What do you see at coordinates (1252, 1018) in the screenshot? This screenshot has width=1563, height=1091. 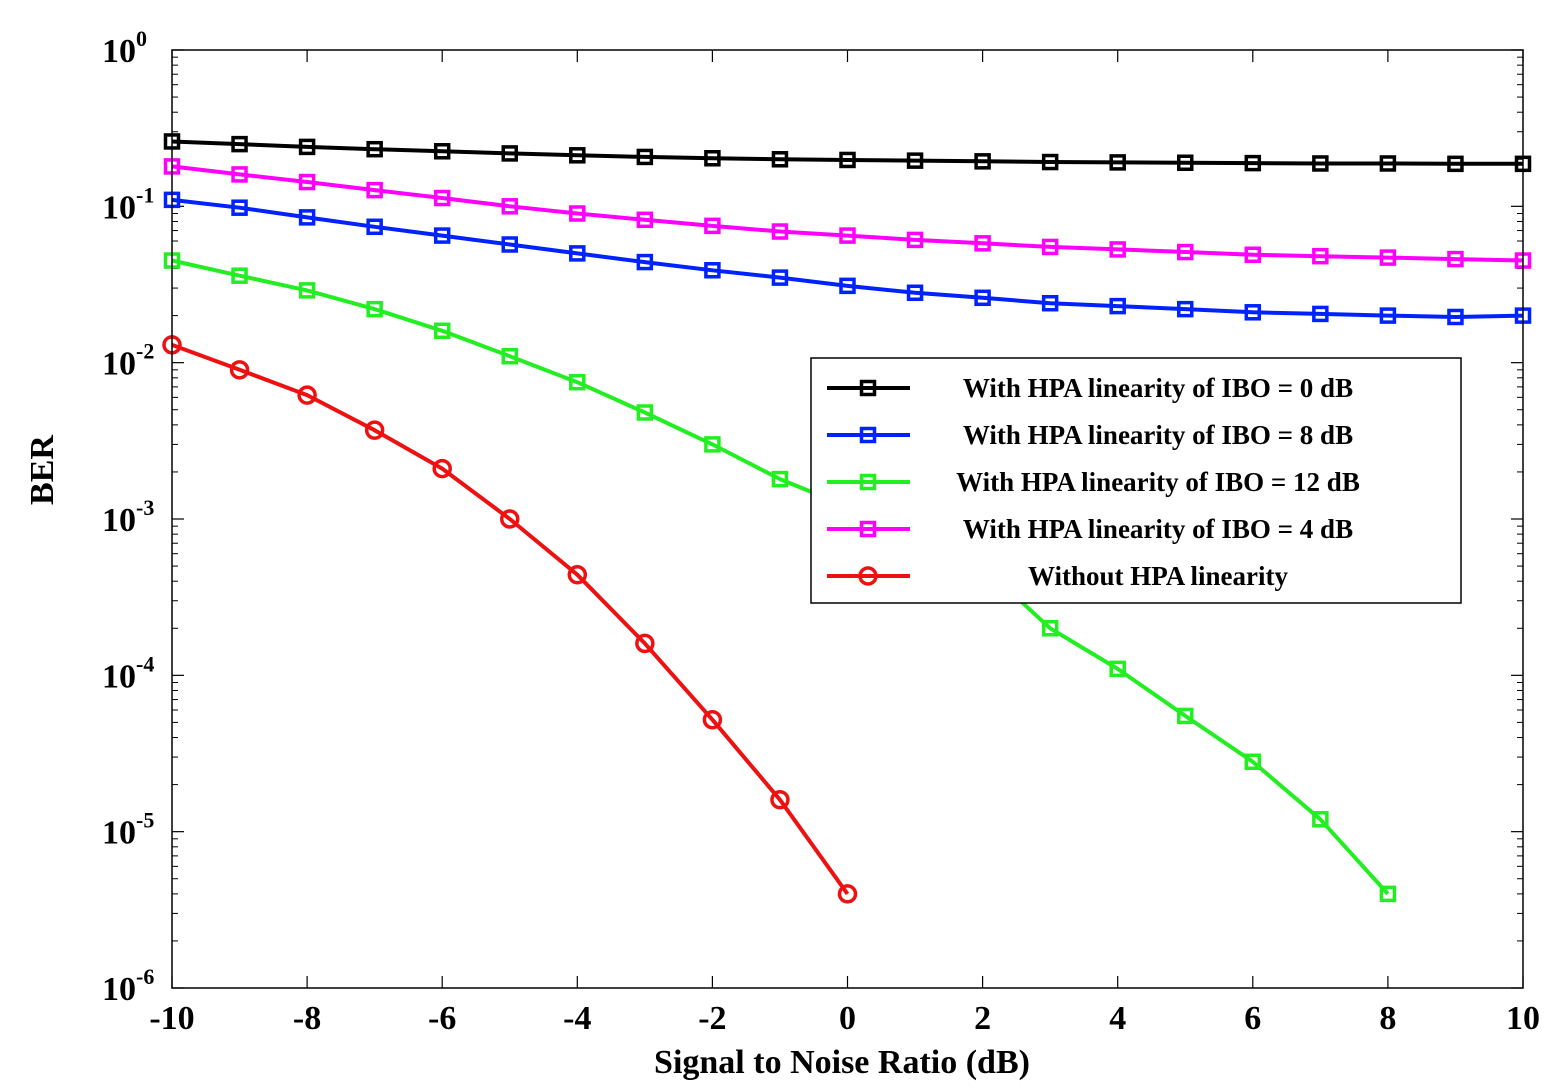 I see `x-tick-label: 6` at bounding box center [1252, 1018].